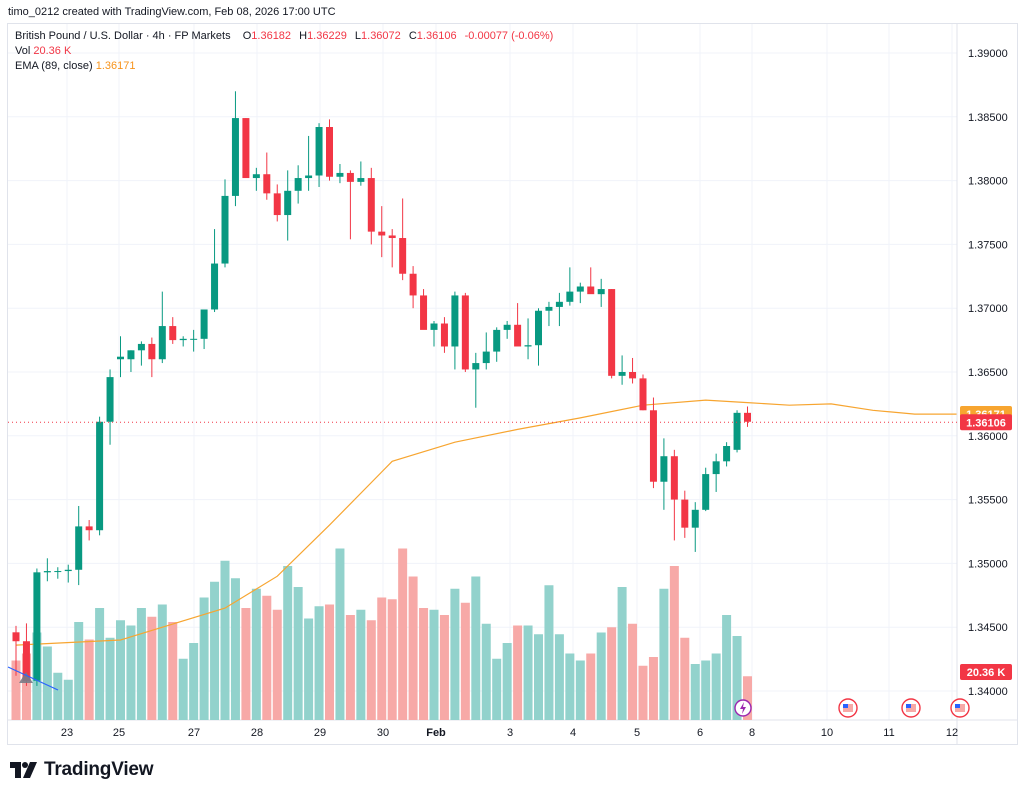 The width and height of the screenshot is (1024, 796). I want to click on flash-icon-bolt, so click(743, 708).